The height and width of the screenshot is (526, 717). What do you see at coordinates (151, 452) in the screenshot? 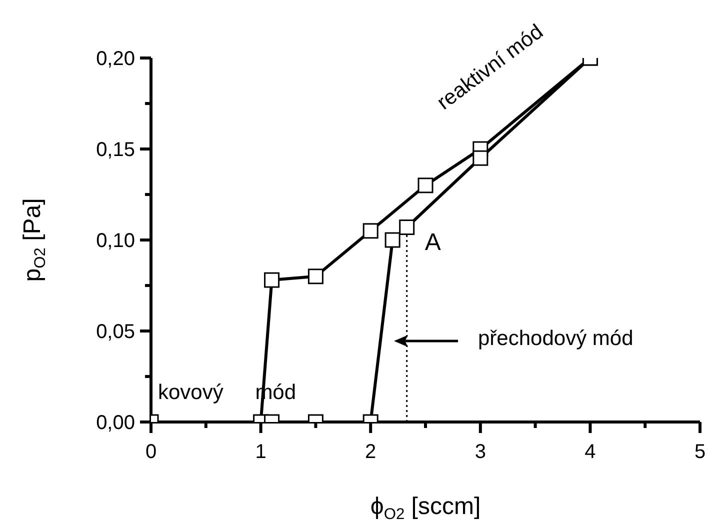
I see `x-tick-label: 0` at bounding box center [151, 452].